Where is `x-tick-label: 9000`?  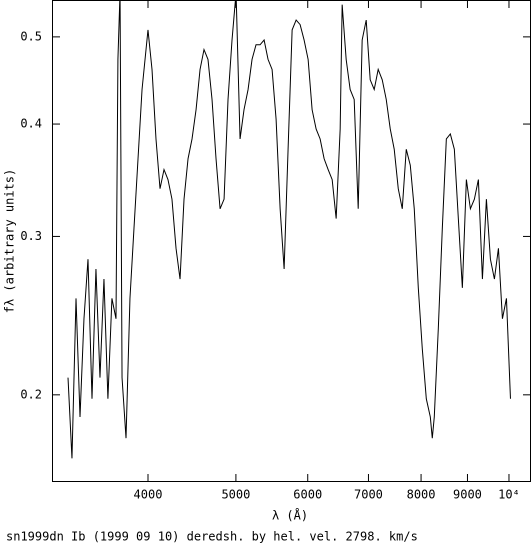
x-tick-label: 9000 is located at coordinates (467, 495).